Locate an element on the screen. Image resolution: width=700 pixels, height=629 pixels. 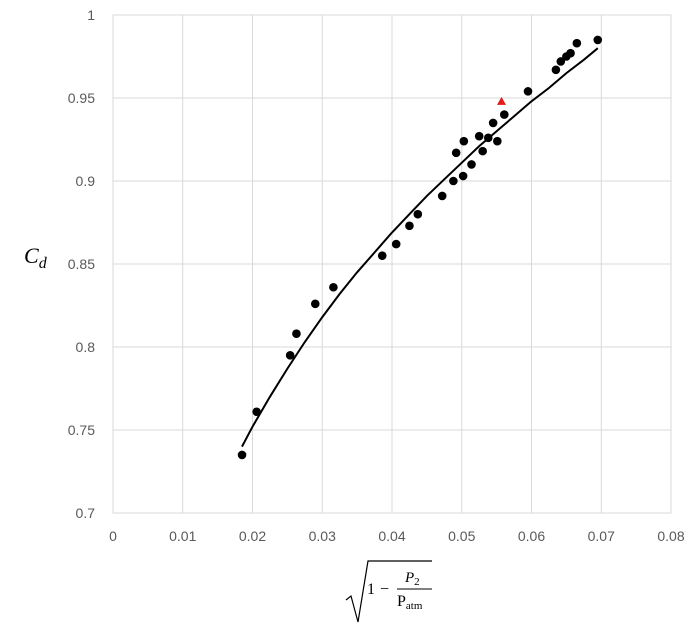
data-point-triangle is located at coordinates (502, 100).